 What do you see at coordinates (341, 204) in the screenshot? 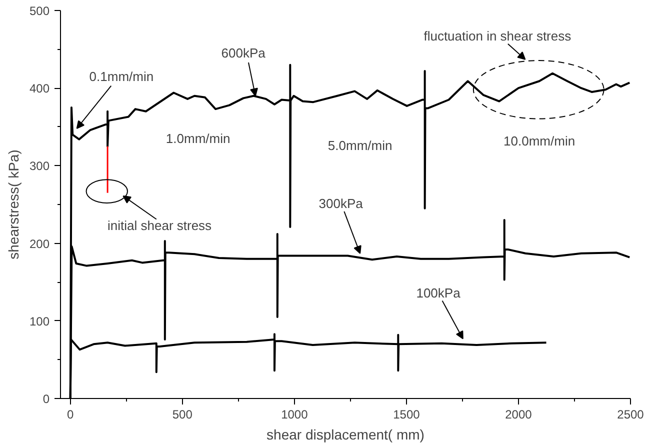
I see `annotation: 300kPa` at bounding box center [341, 204].